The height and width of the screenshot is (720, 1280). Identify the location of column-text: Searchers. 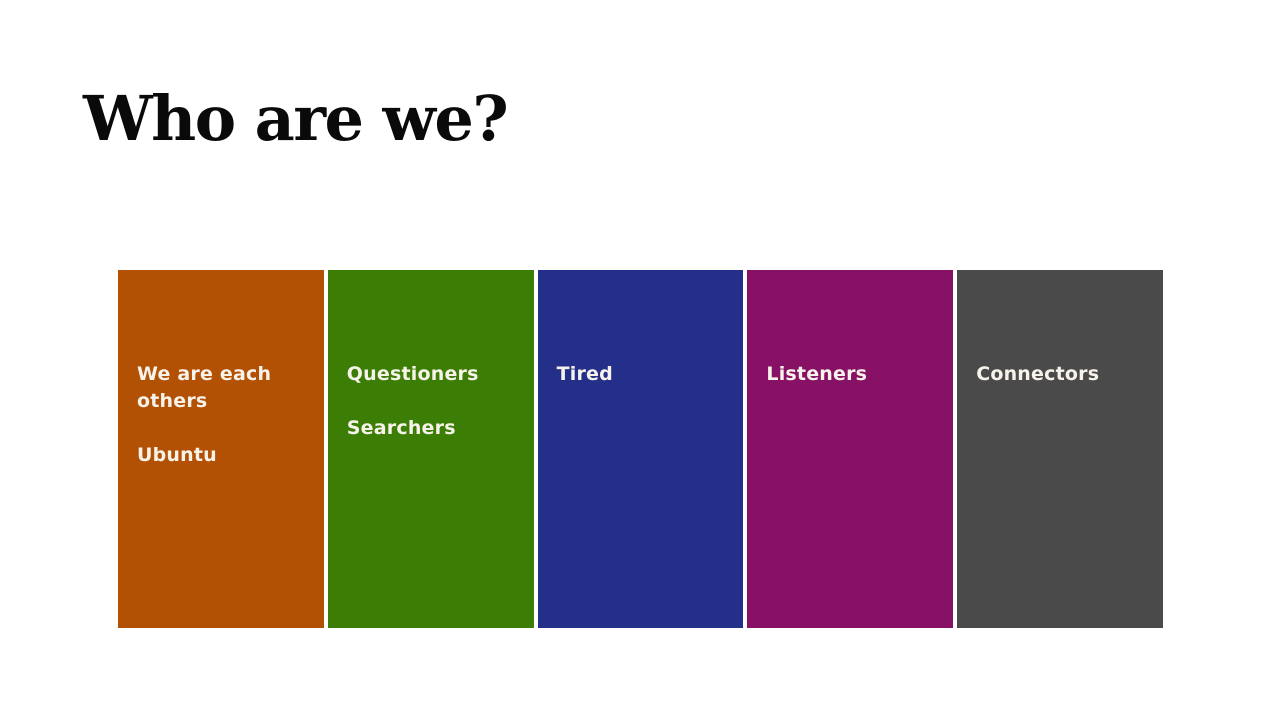
(401, 428).